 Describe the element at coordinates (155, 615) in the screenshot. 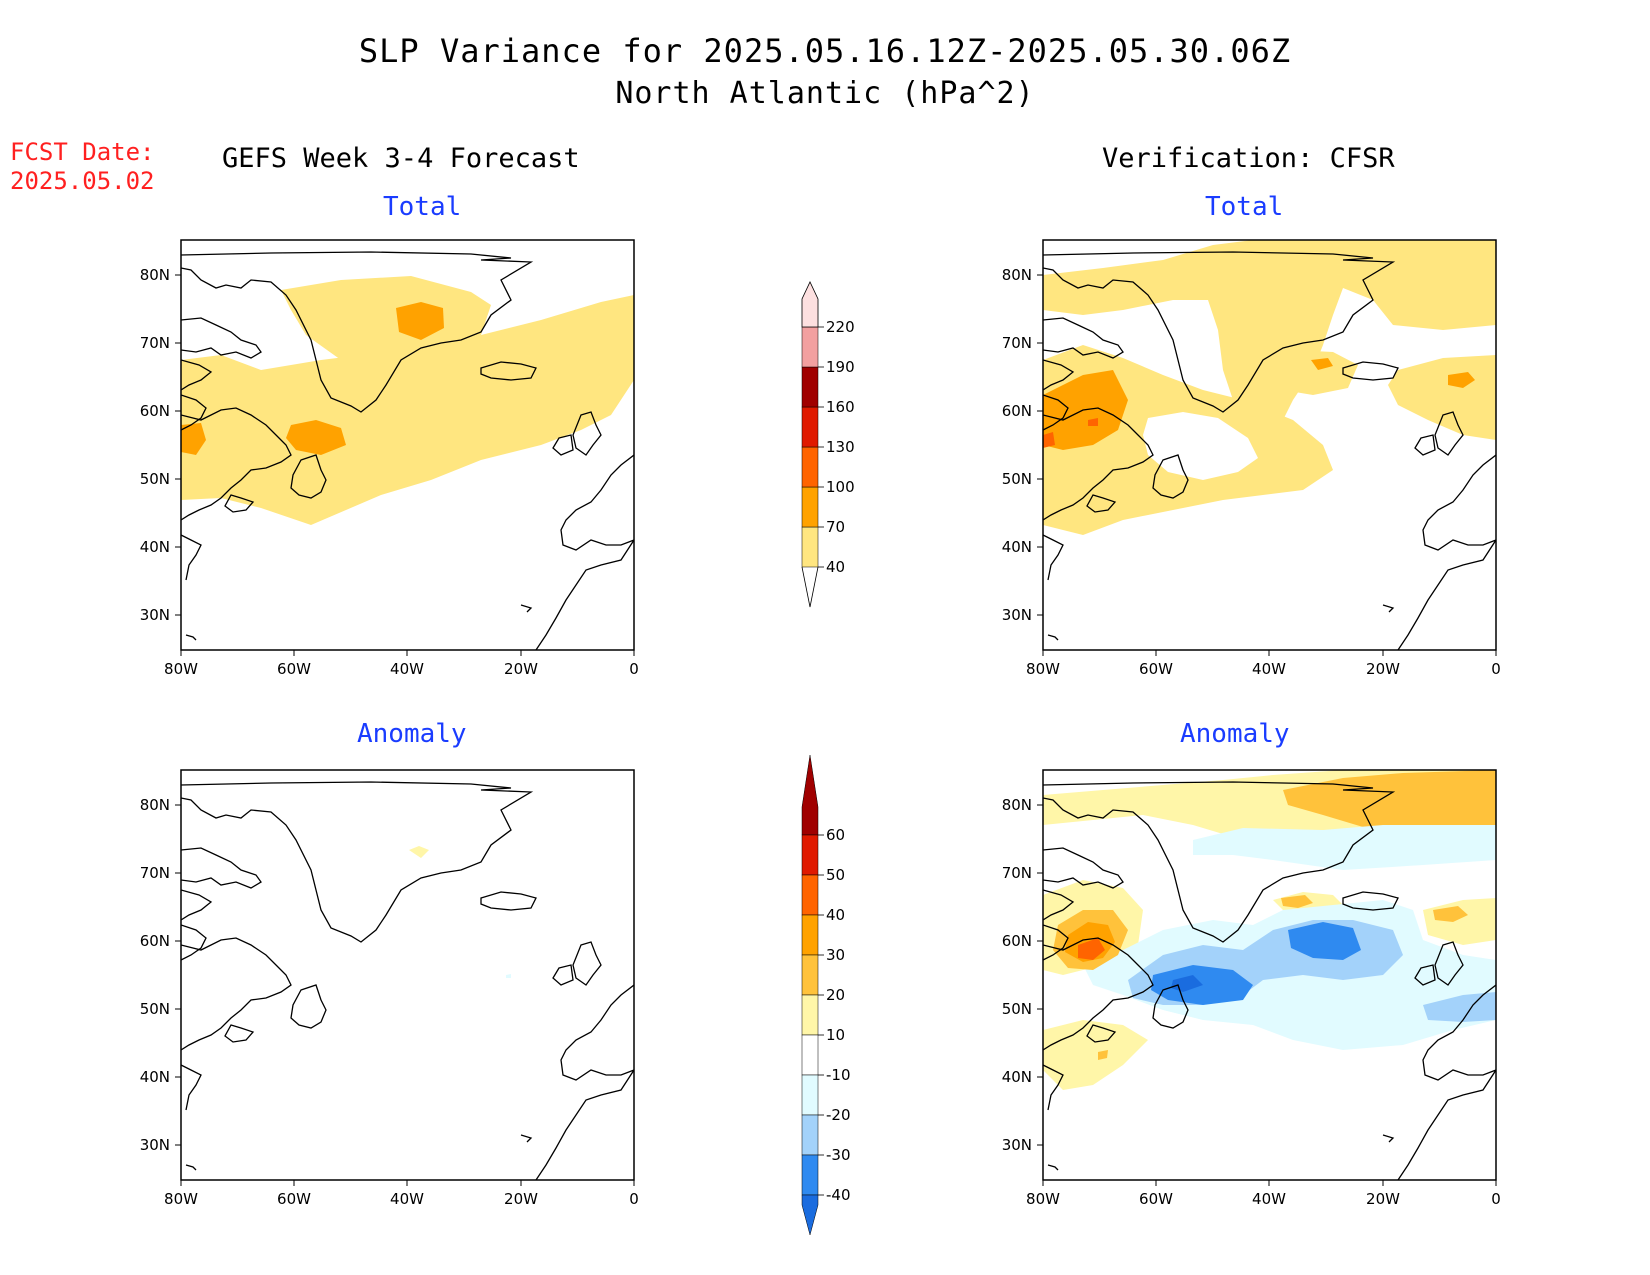

I see `fcst-total-lat-label: 30N` at that location.